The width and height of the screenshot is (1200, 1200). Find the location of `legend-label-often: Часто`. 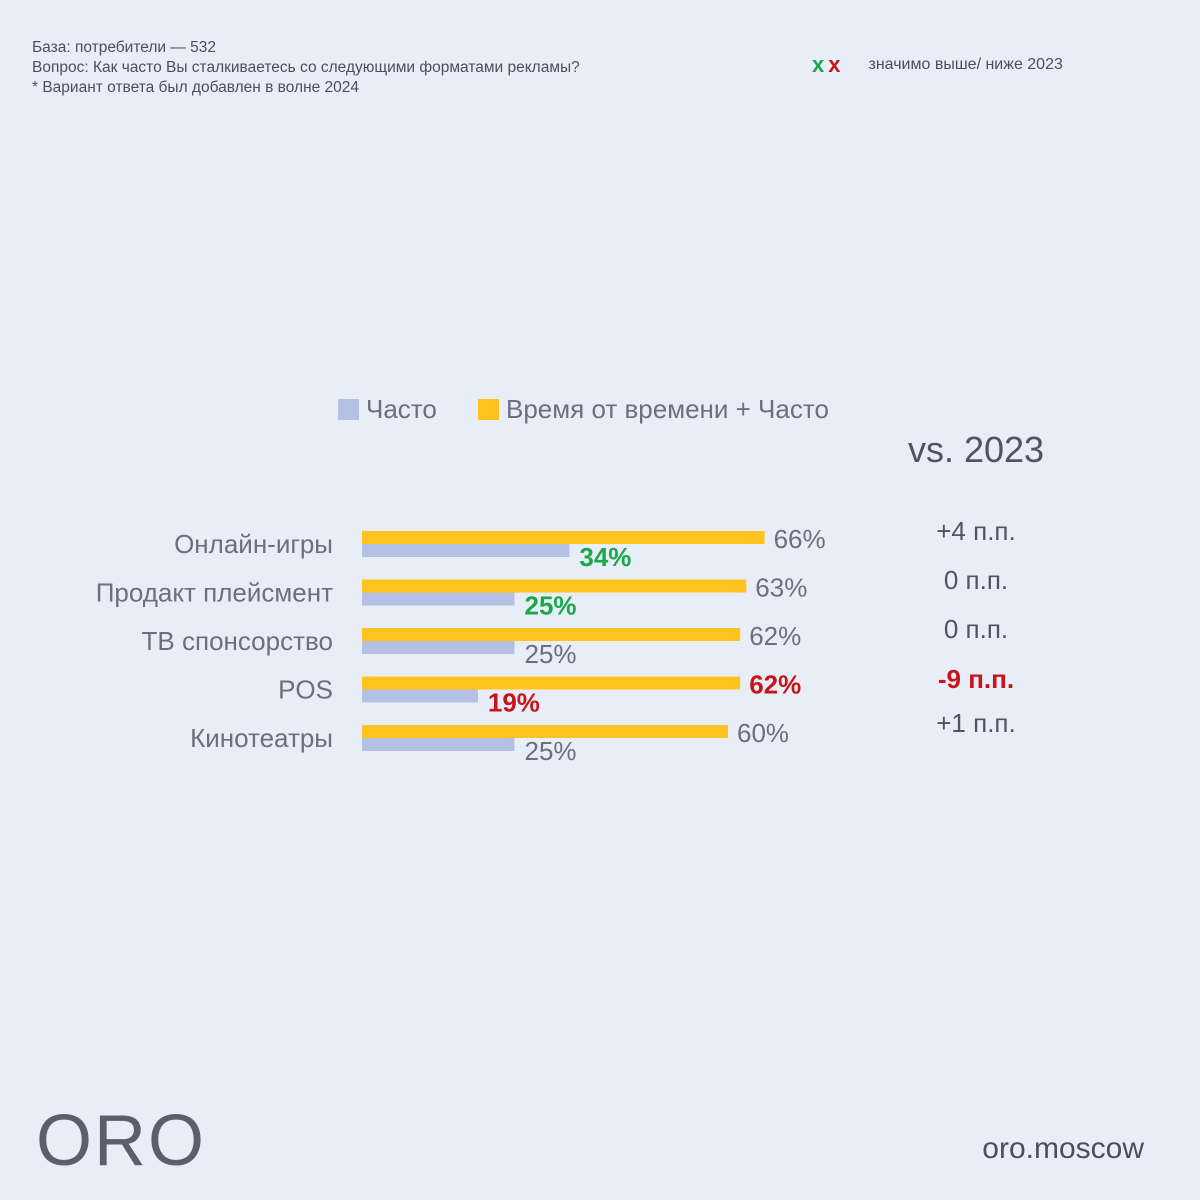

legend-label-often: Часто is located at coordinates (401, 409).